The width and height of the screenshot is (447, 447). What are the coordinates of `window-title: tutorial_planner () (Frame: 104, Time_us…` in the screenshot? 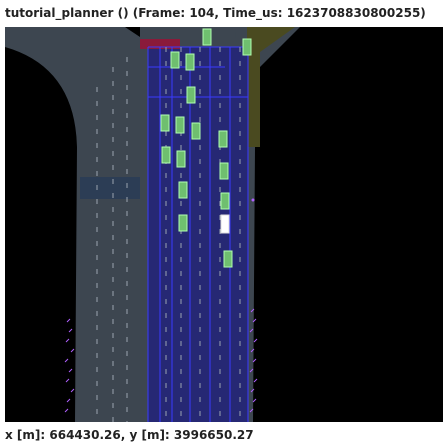 It's located at (215, 13).